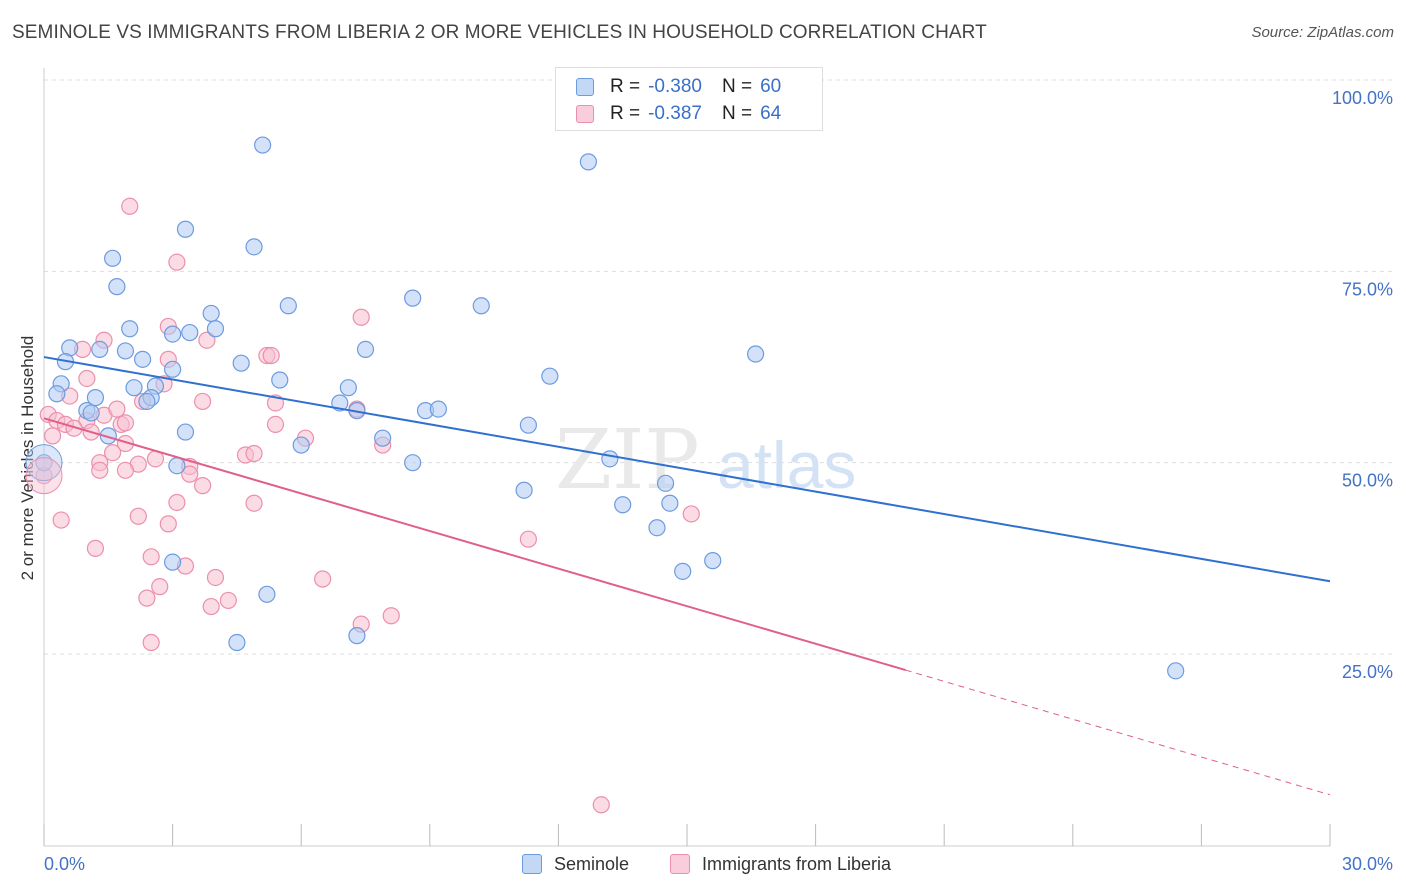 The image size is (1406, 892). What do you see at coordinates (771, 86) in the screenshot?
I see `legend-n-value: 60` at bounding box center [771, 86].